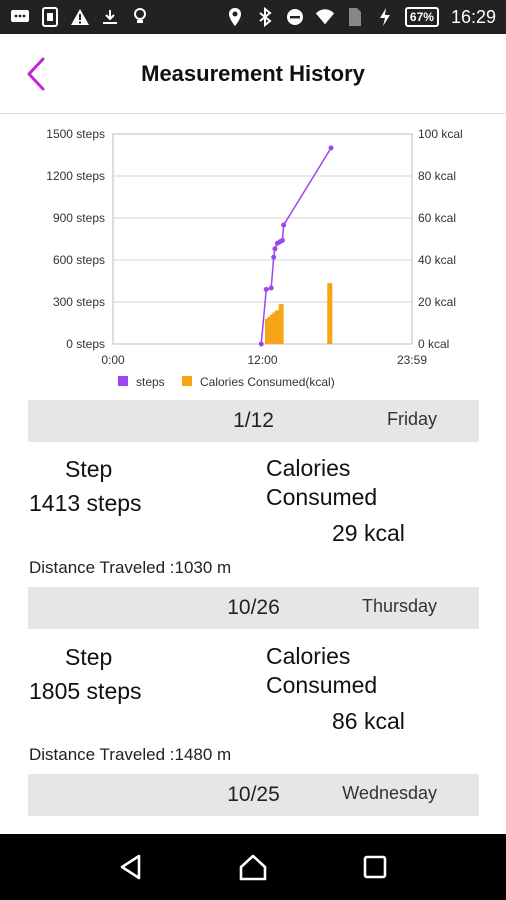 Image resolution: width=506 pixels, height=900 pixels. I want to click on day-header: 10/26 Thursday, so click(253, 608).